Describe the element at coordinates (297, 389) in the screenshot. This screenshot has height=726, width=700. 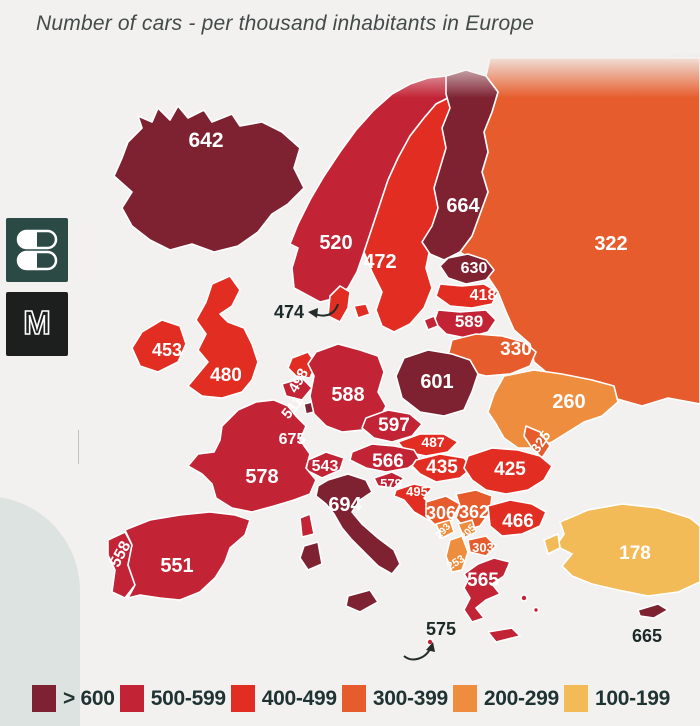
I see `country-belgium` at that location.